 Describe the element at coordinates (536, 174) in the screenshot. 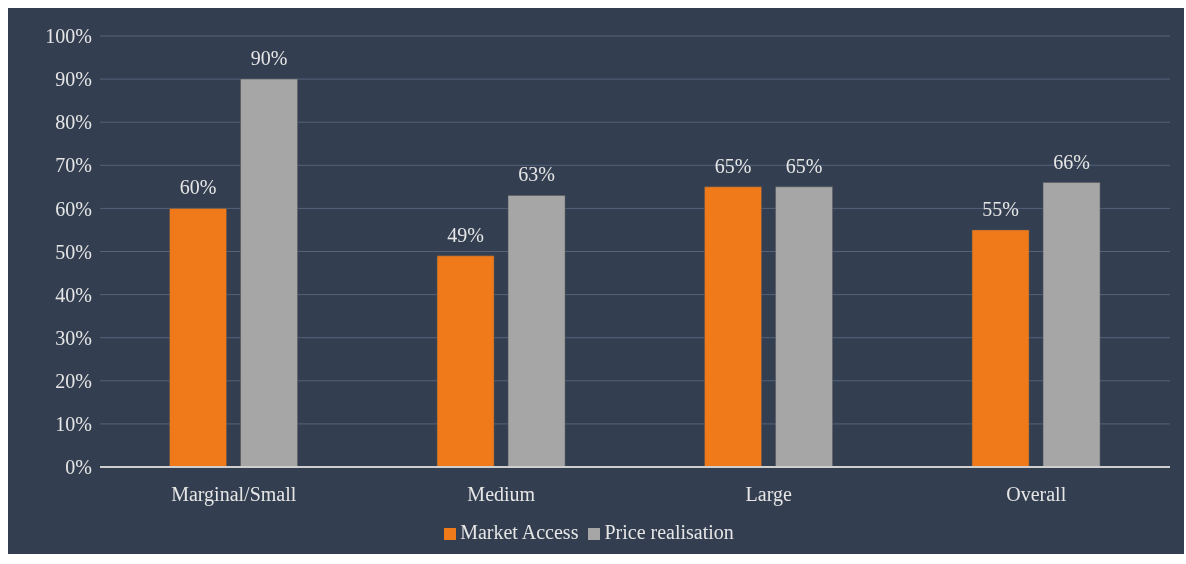

I see `data-label: 63%` at that location.